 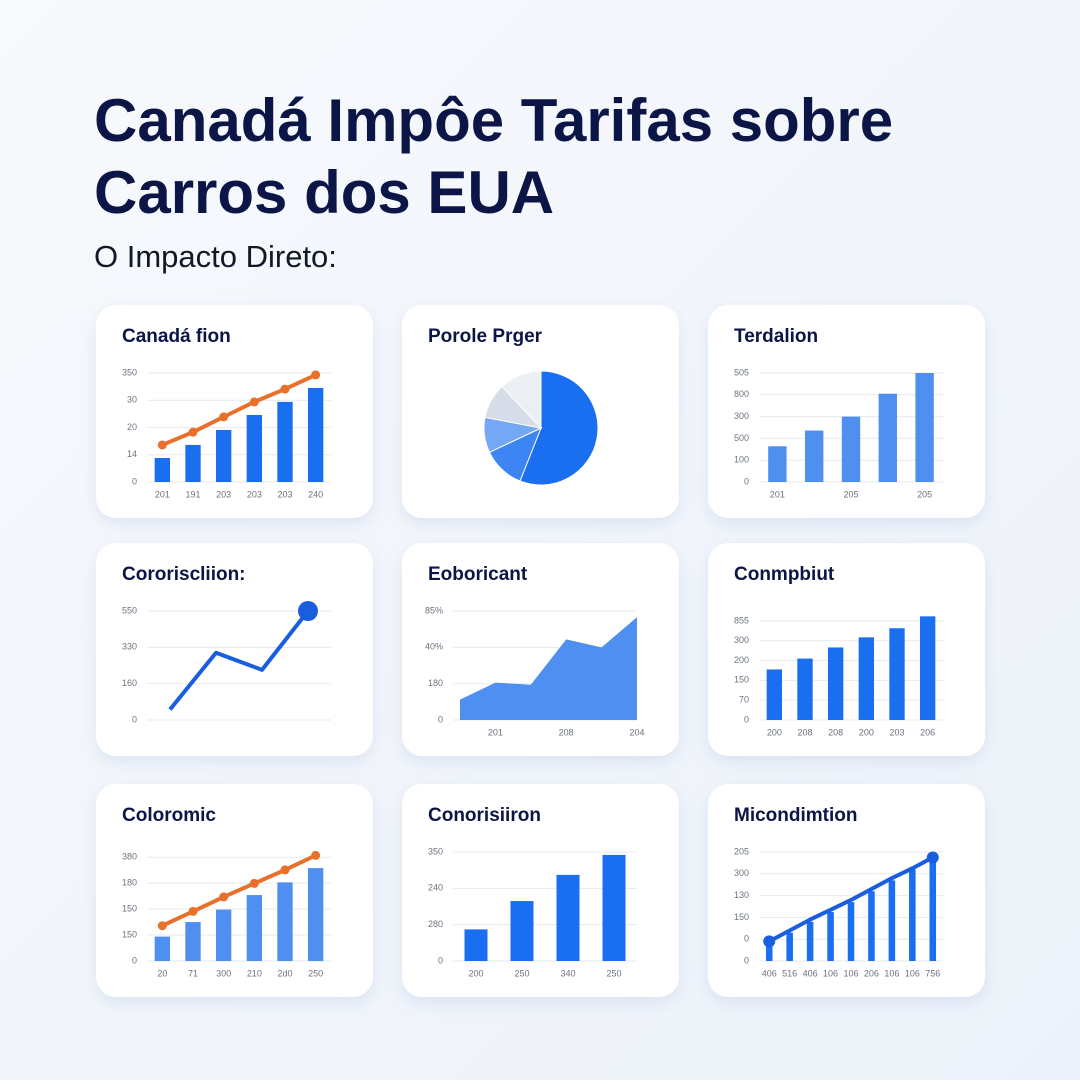 I want to click on y-tick-label: 350, so click(x=435, y=851).